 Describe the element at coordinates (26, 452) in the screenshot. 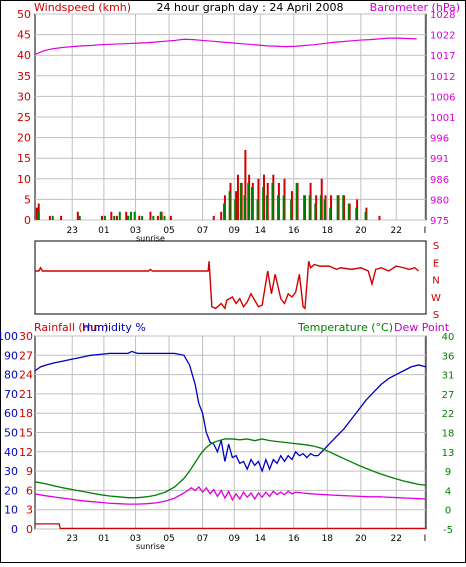

I see `rainfall-tick: 12` at that location.